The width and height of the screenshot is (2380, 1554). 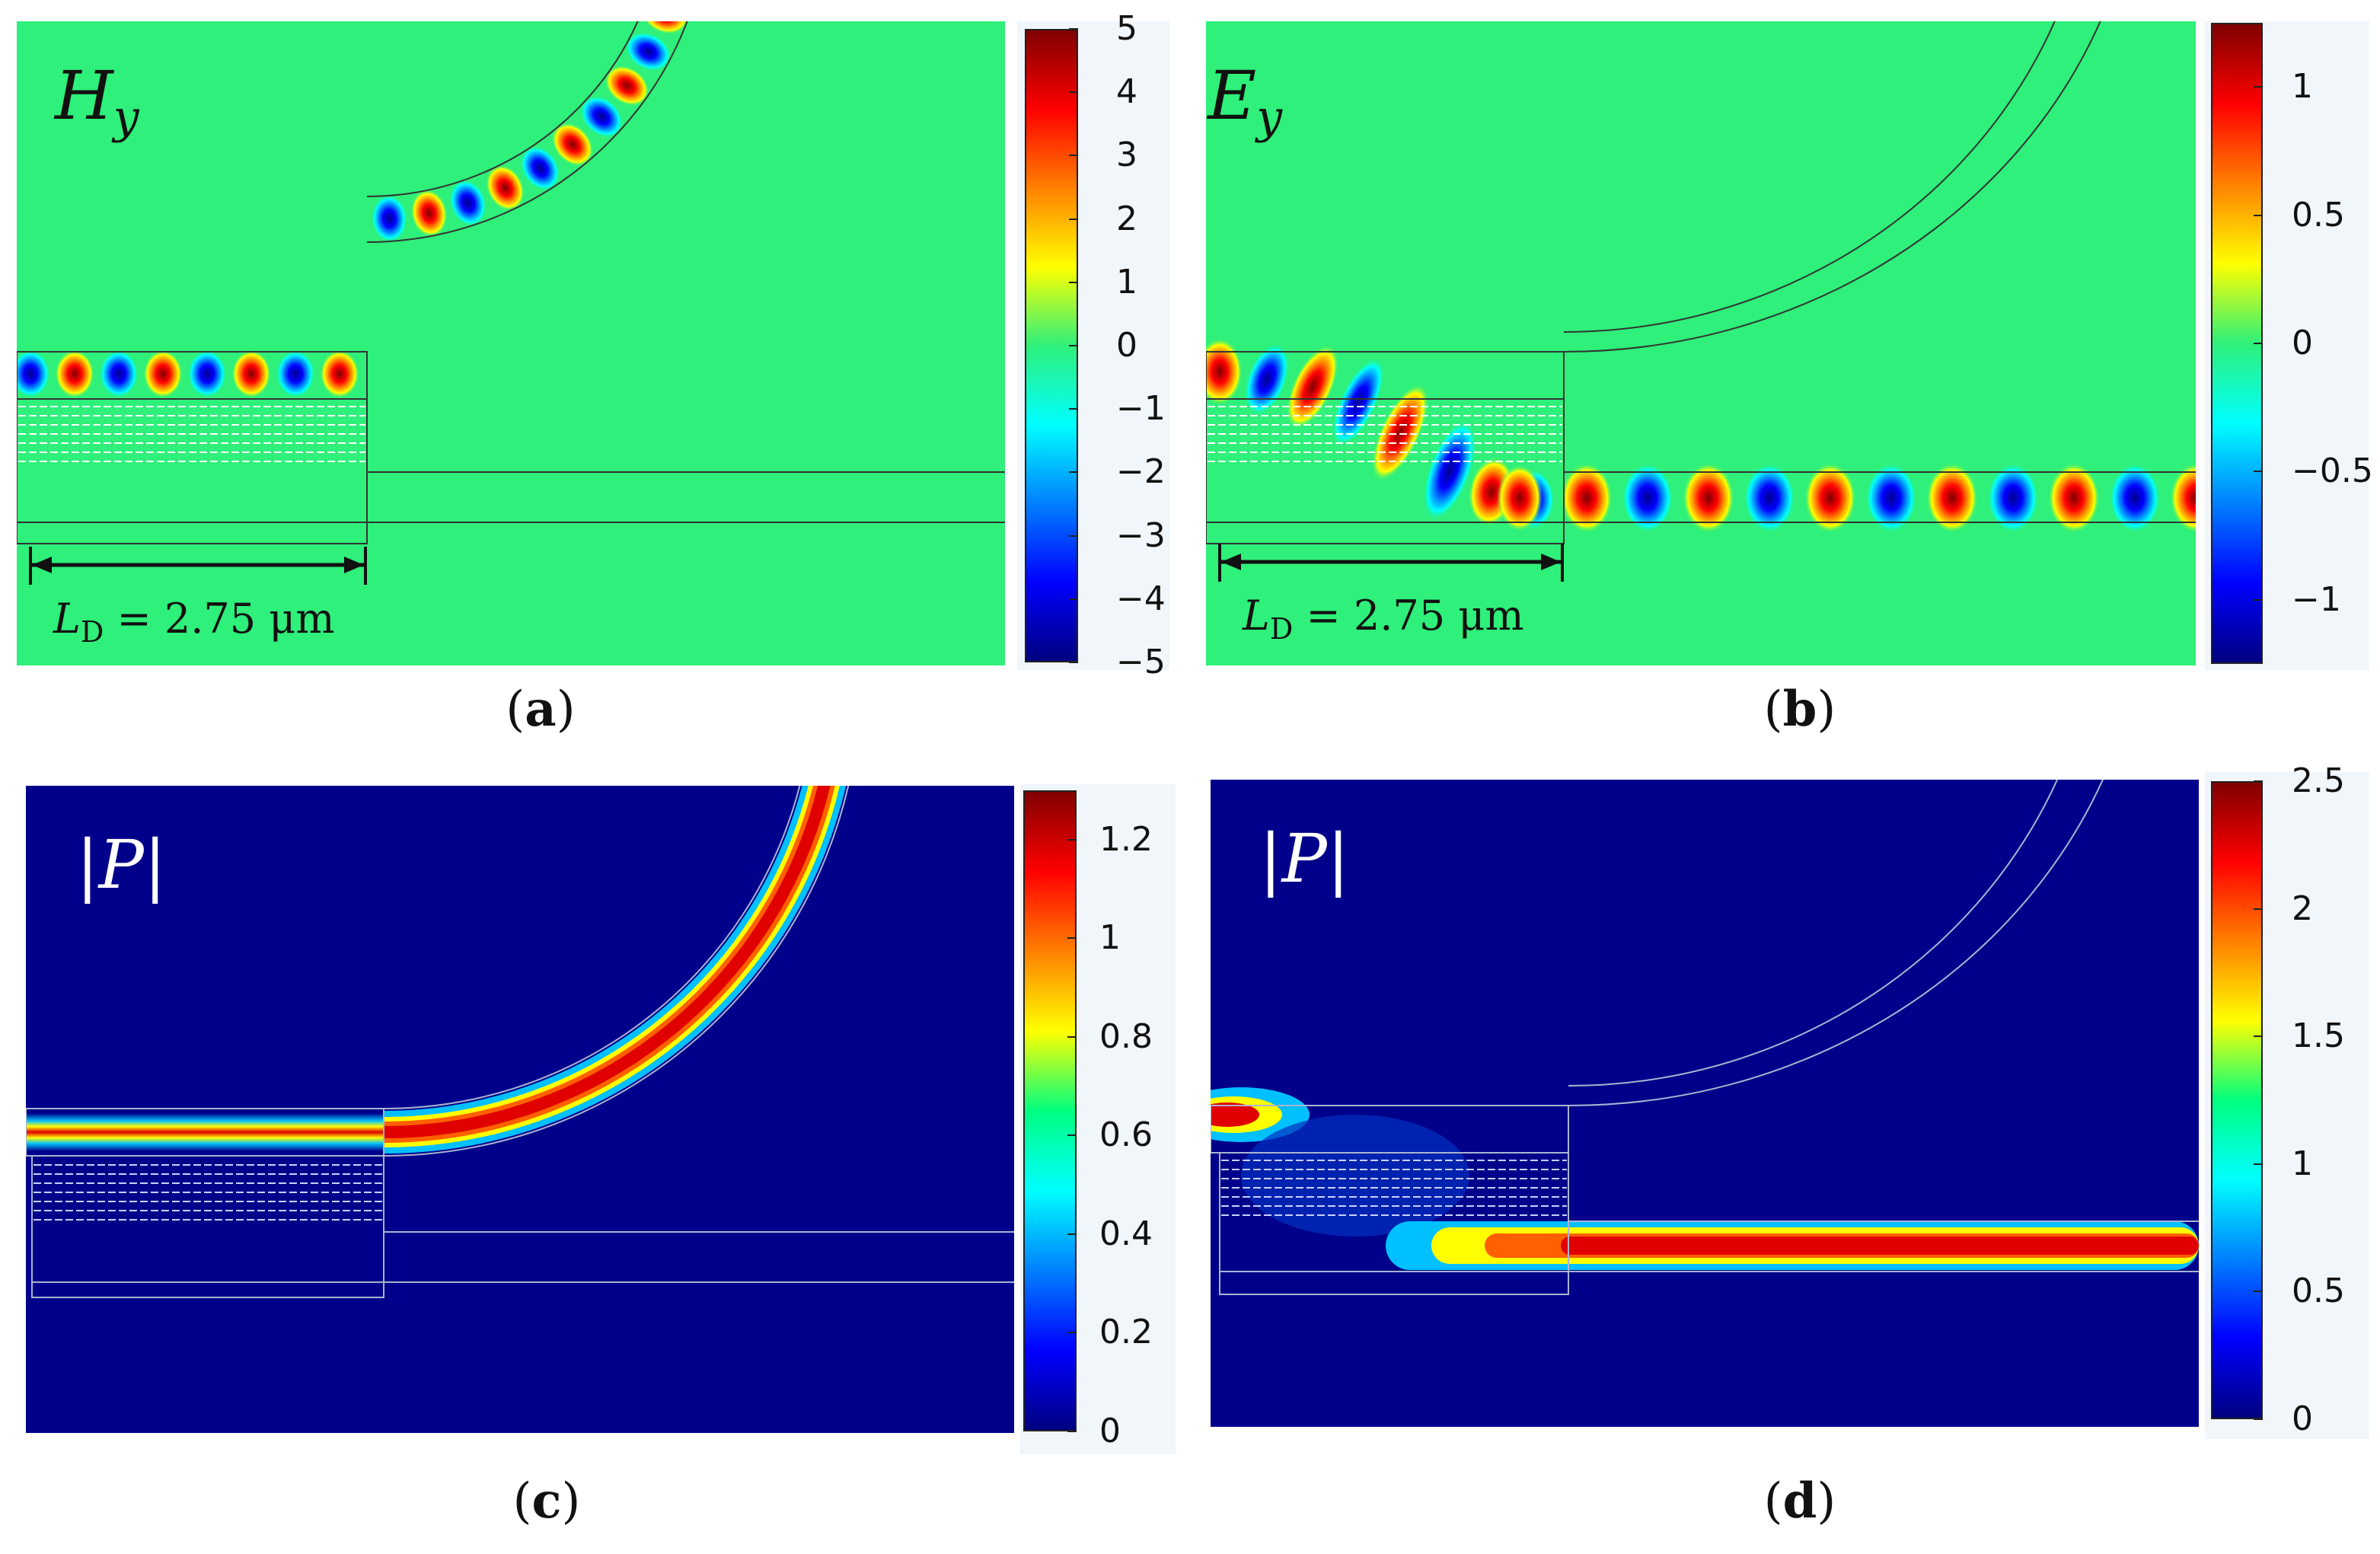 What do you see at coordinates (1126, 839) in the screenshot?
I see `colorbar-tick-label: 1.2` at bounding box center [1126, 839].